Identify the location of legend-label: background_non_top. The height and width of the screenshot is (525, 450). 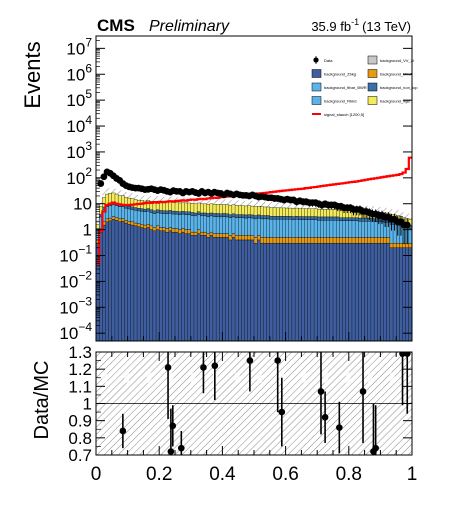
(399, 87).